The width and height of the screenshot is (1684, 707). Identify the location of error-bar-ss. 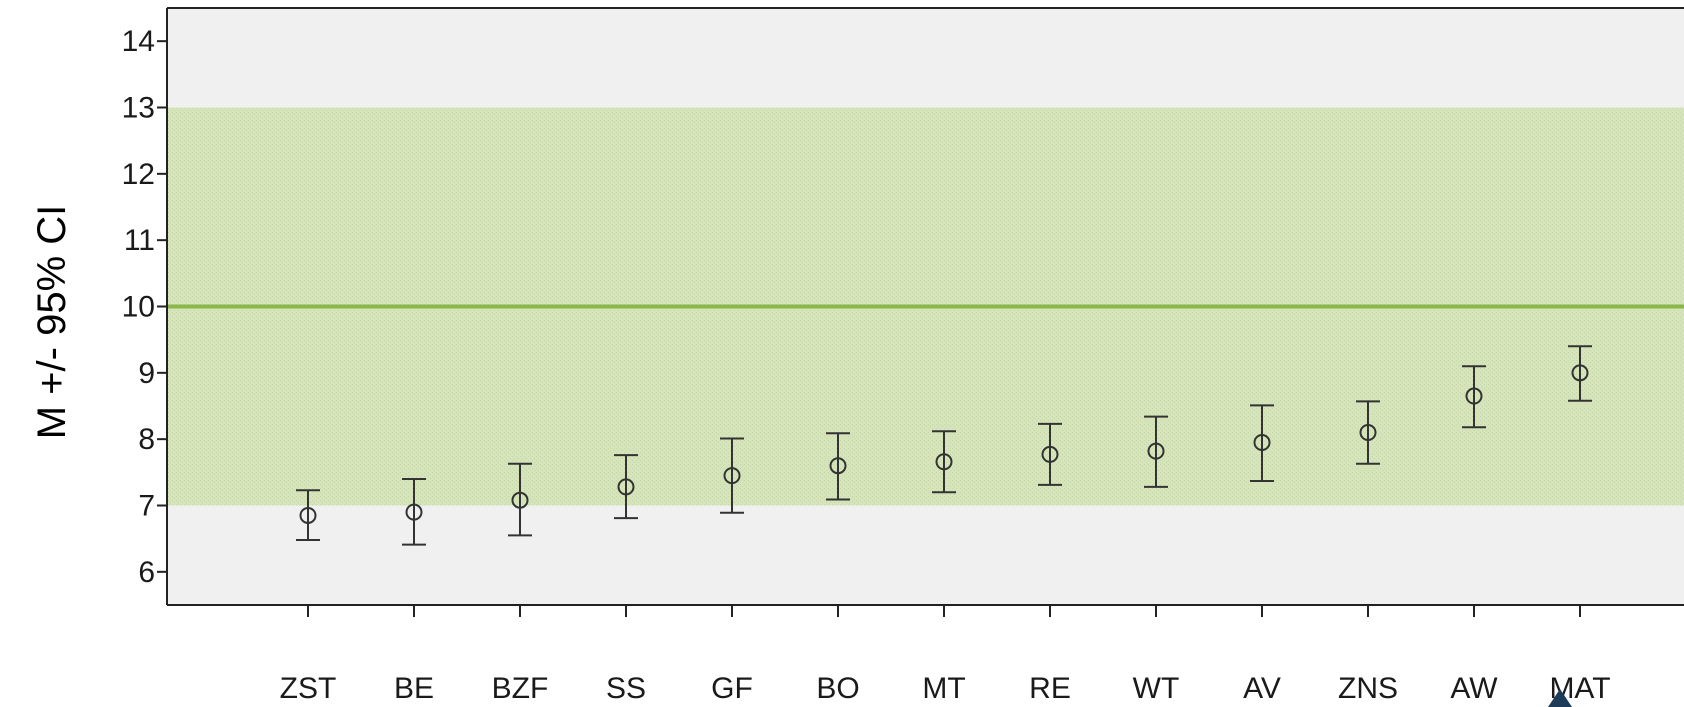
(626, 487).